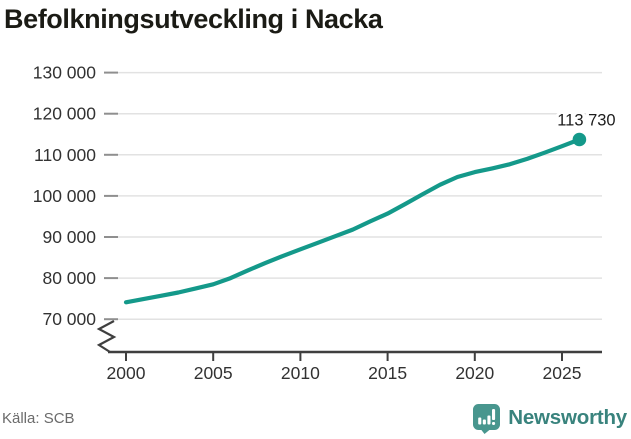 This screenshot has height=439, width=631. Describe the element at coordinates (486, 431) in the screenshot. I see `logo-badge-tail` at that location.